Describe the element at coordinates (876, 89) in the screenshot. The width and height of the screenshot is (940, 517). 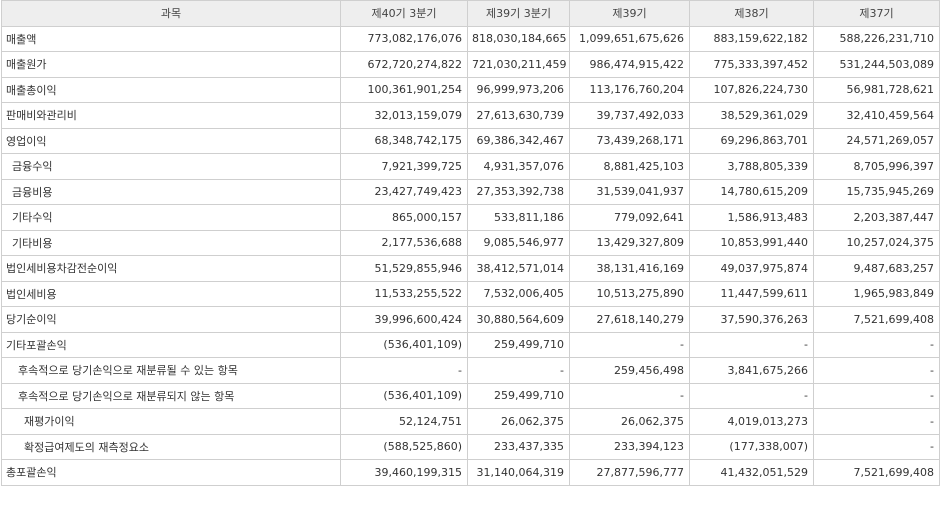
I see `row-value: 56,981,728,621` at that location.